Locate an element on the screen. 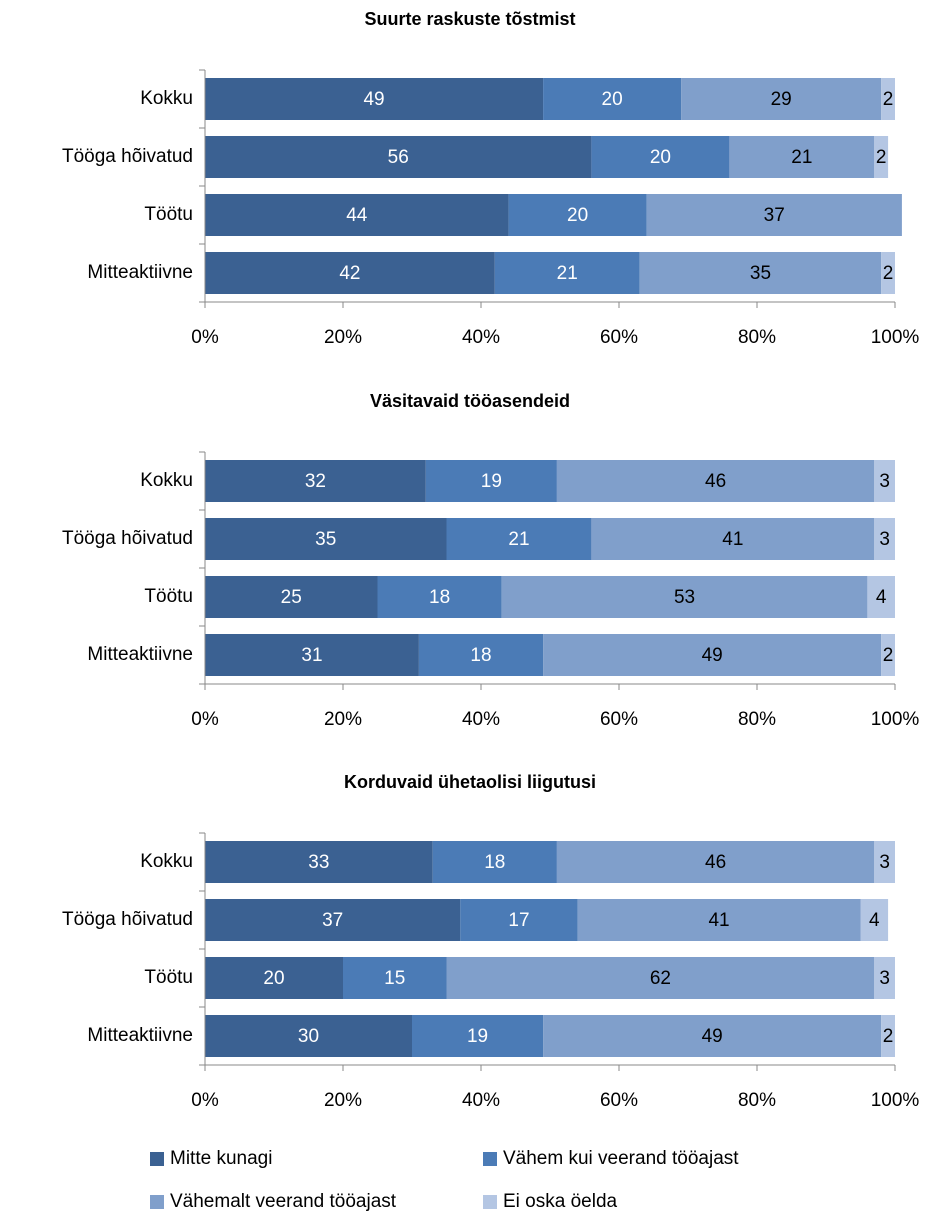 The image size is (928, 1215). data-label: 17 is located at coordinates (518, 920).